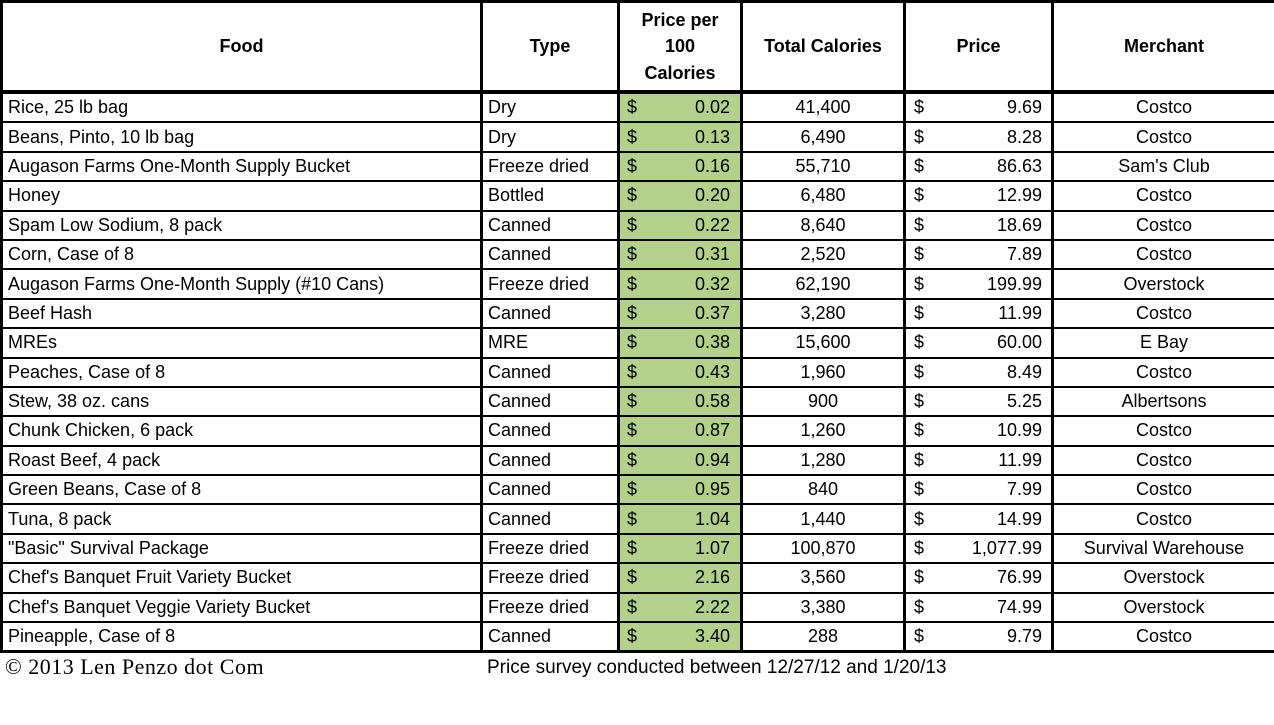 The image size is (1274, 725). Describe the element at coordinates (1024, 371) in the screenshot. I see `price-value: 8.49` at that location.